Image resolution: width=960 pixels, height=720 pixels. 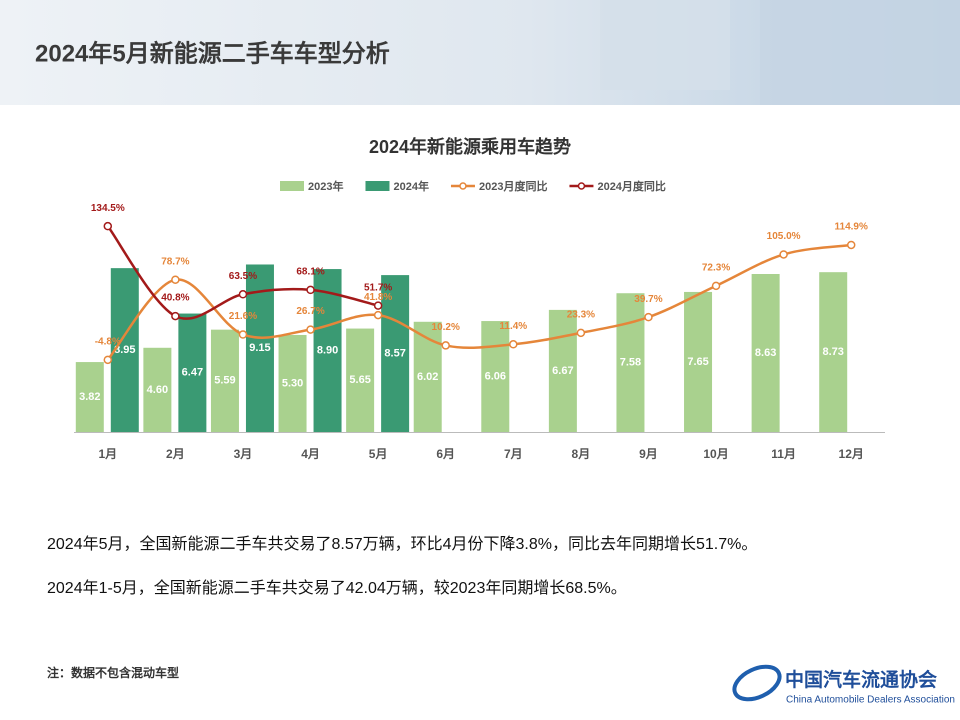 What do you see at coordinates (175, 454) in the screenshot?
I see `x-tick-label: 2月` at bounding box center [175, 454].